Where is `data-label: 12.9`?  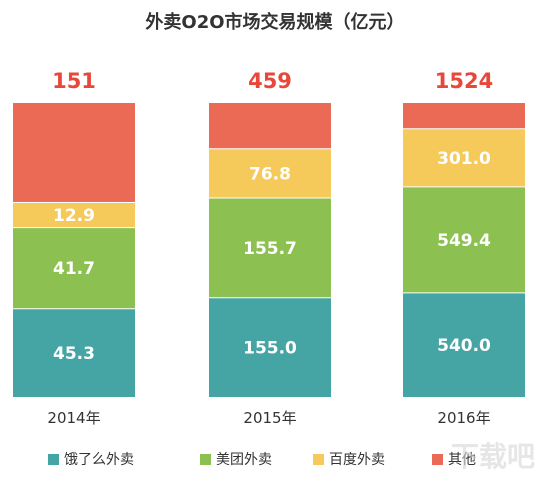
data-label: 12.9 is located at coordinates (74, 216).